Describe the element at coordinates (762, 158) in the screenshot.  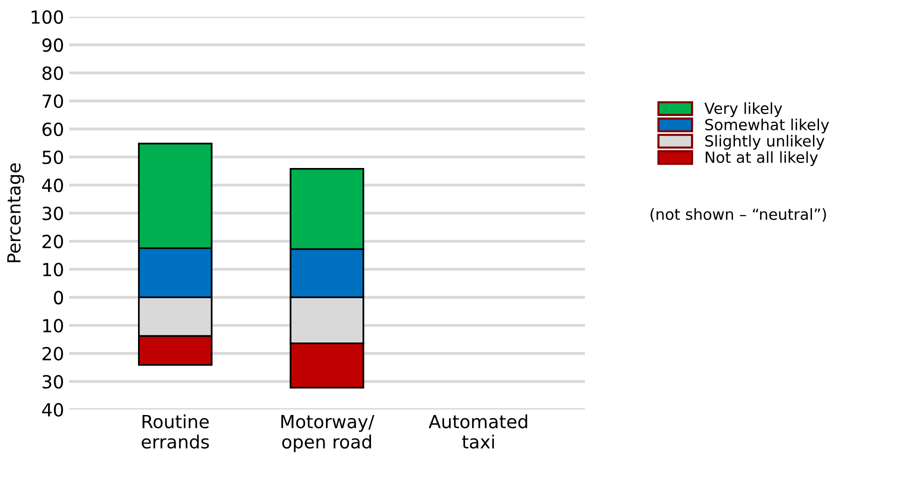
I see `legend-label: Not at all likely` at that location.